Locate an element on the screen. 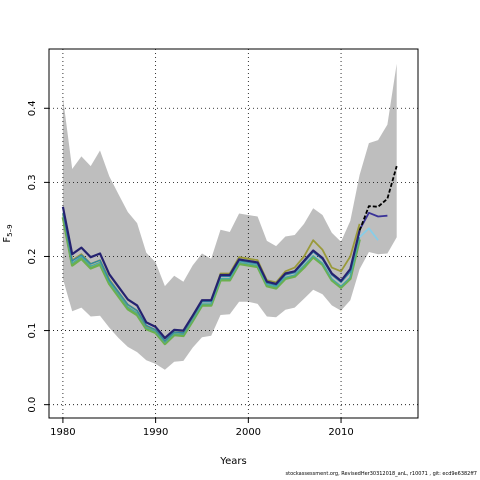 This screenshot has height=480, width=480. y-tick-label: 0.1 is located at coordinates (32, 331).